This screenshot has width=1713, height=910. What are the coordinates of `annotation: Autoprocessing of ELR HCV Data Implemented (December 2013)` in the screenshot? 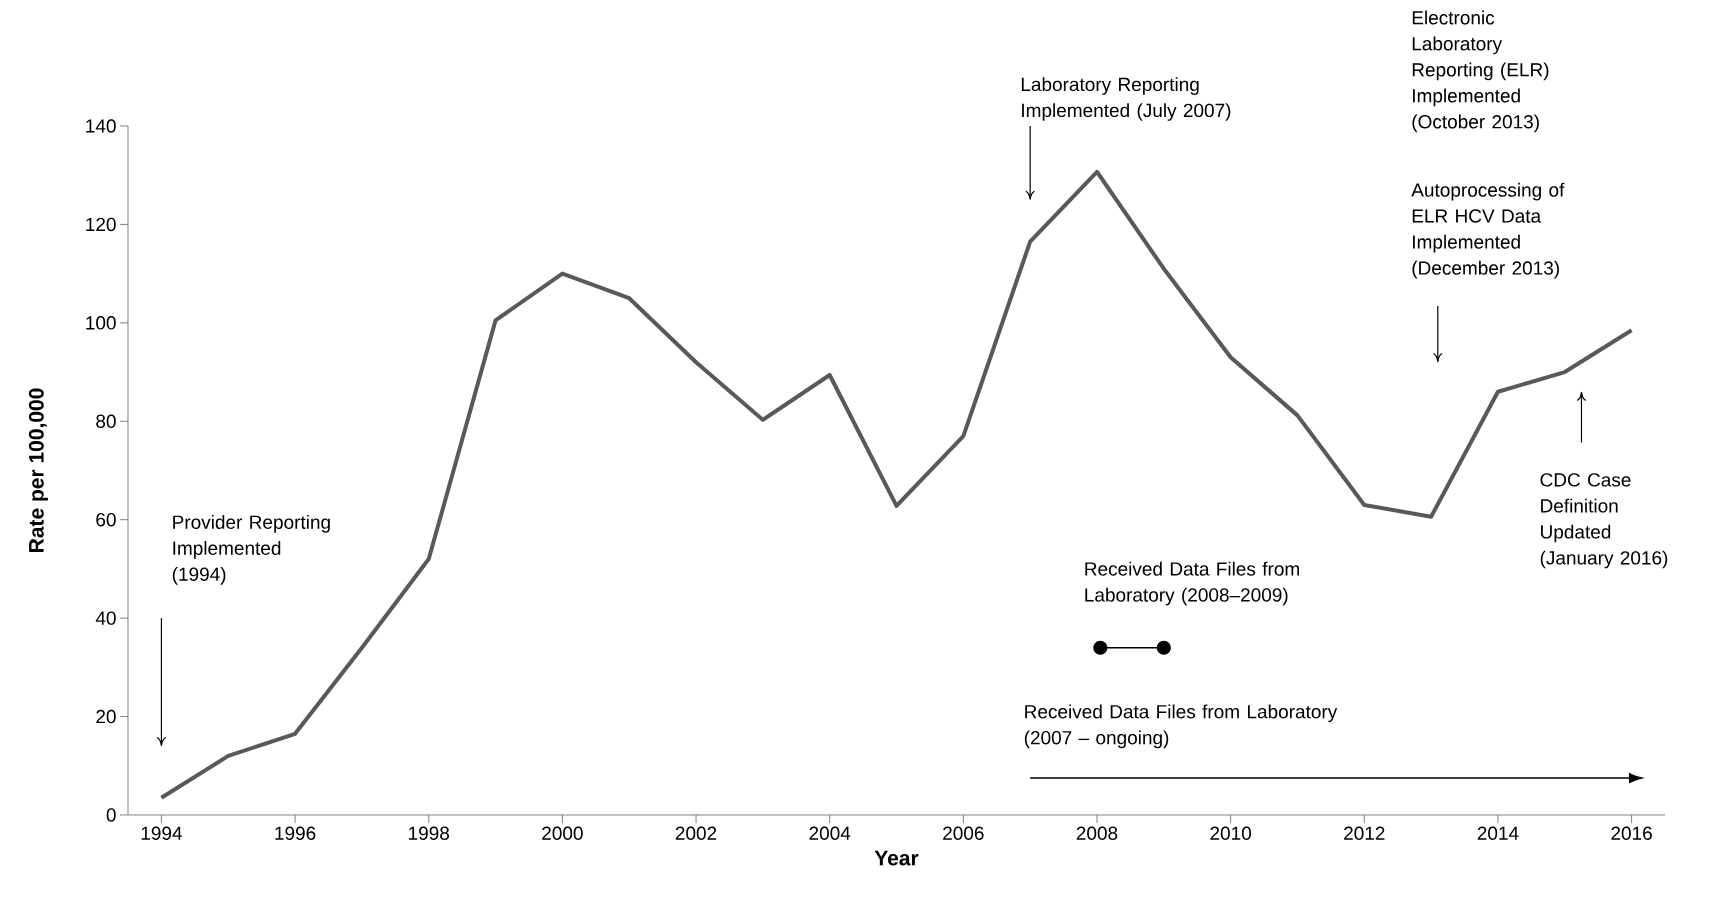 It's located at (1488, 230).